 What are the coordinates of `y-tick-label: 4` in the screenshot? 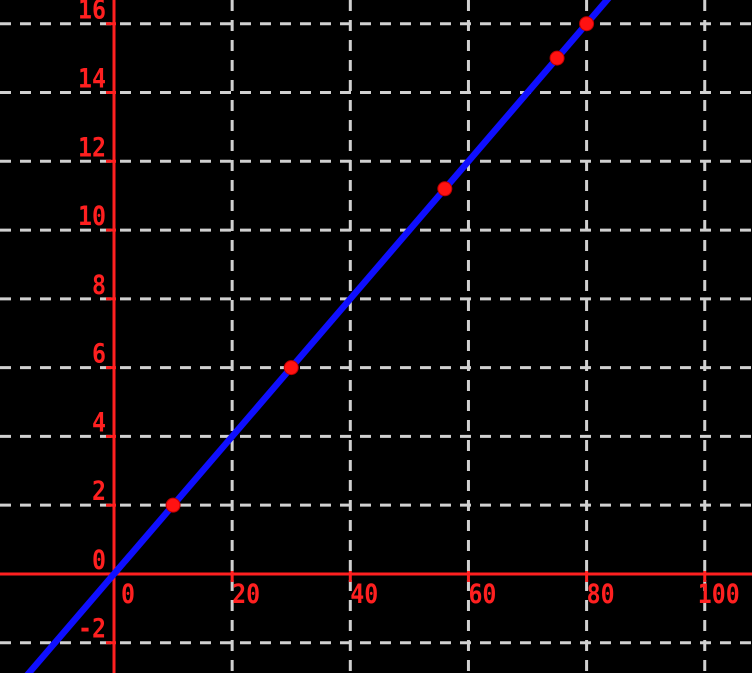 It's located at (99, 422).